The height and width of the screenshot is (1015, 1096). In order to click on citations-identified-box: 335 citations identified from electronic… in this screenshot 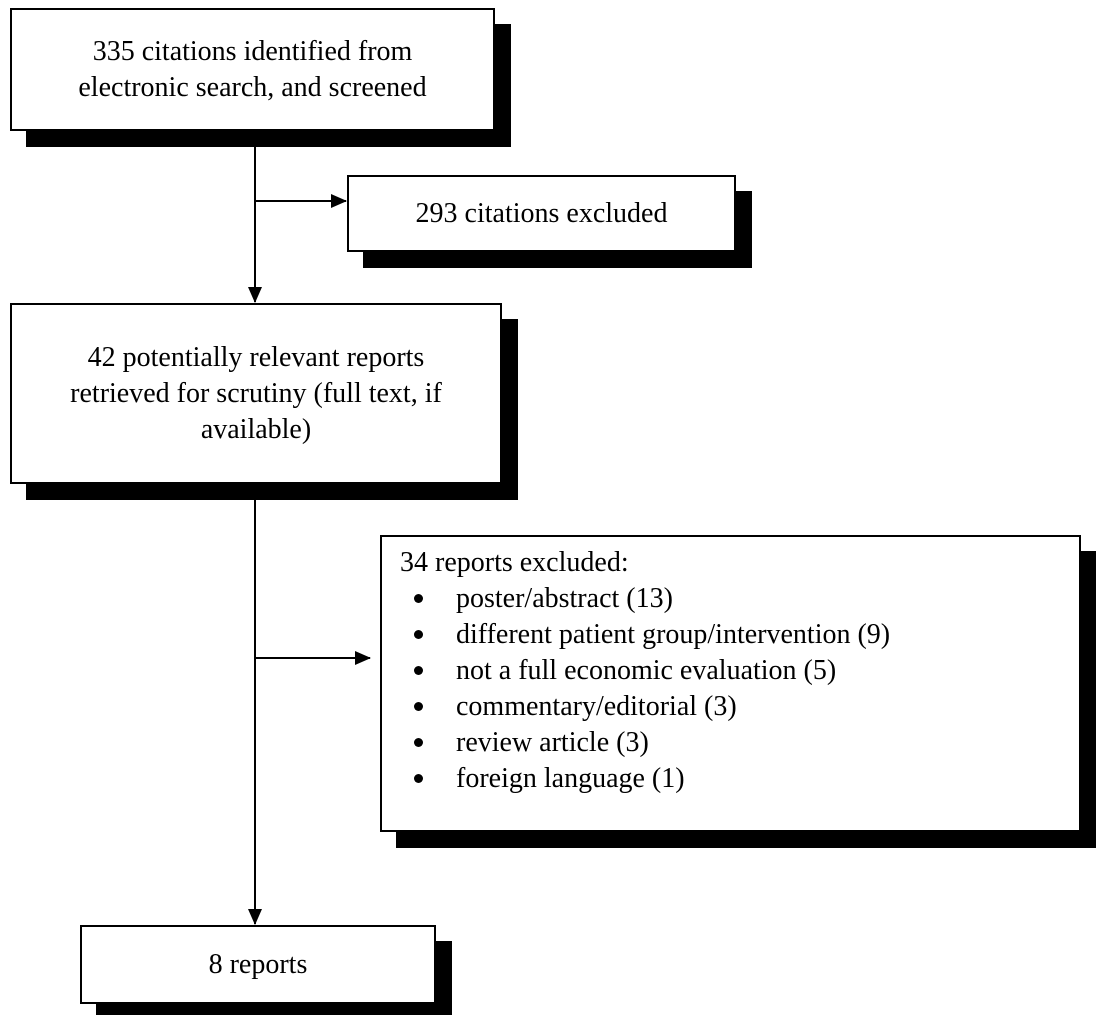, I will do `click(252, 69)`.